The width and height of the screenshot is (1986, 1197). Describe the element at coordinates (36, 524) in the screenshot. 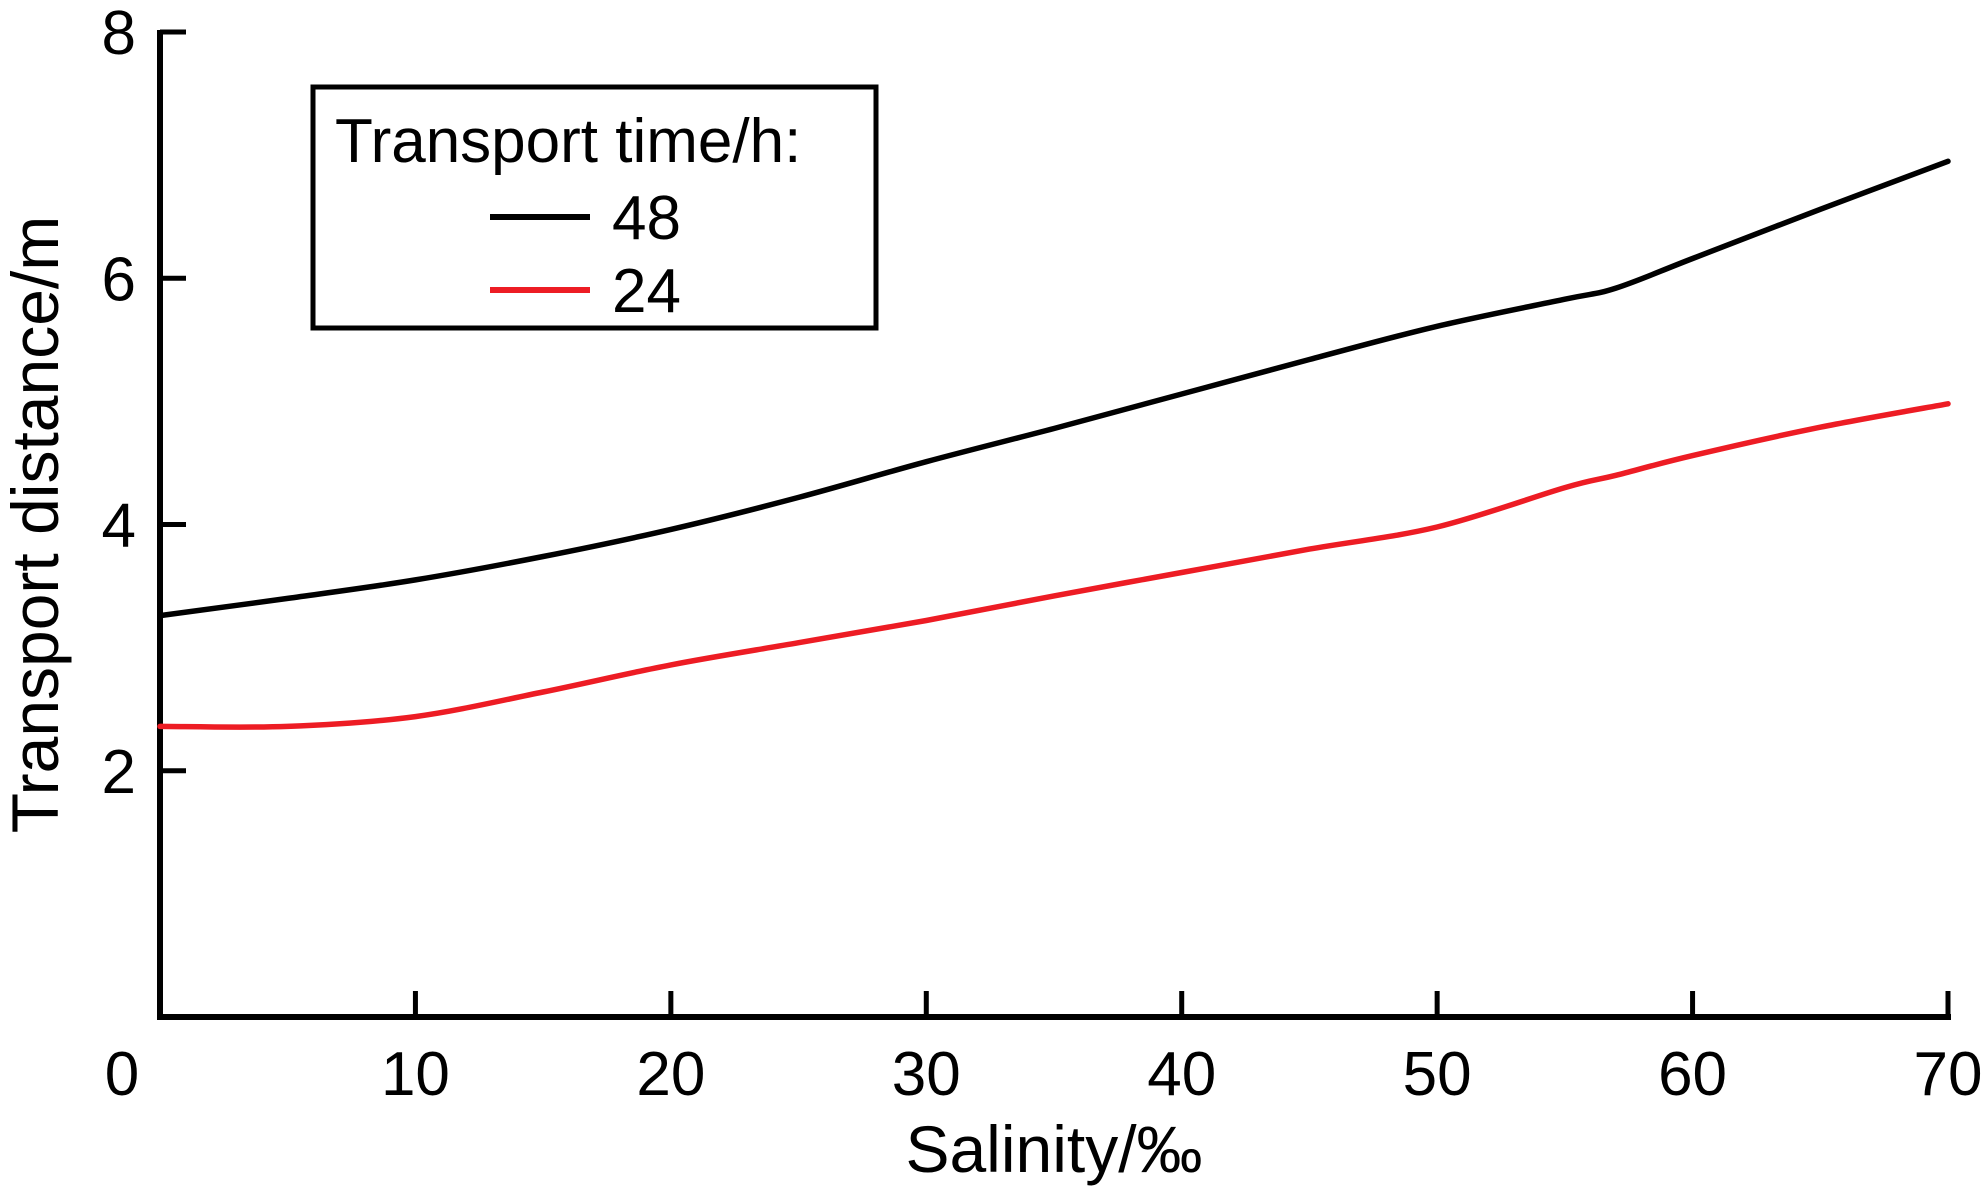

I see `y-axis-title: Transport distance/m` at that location.